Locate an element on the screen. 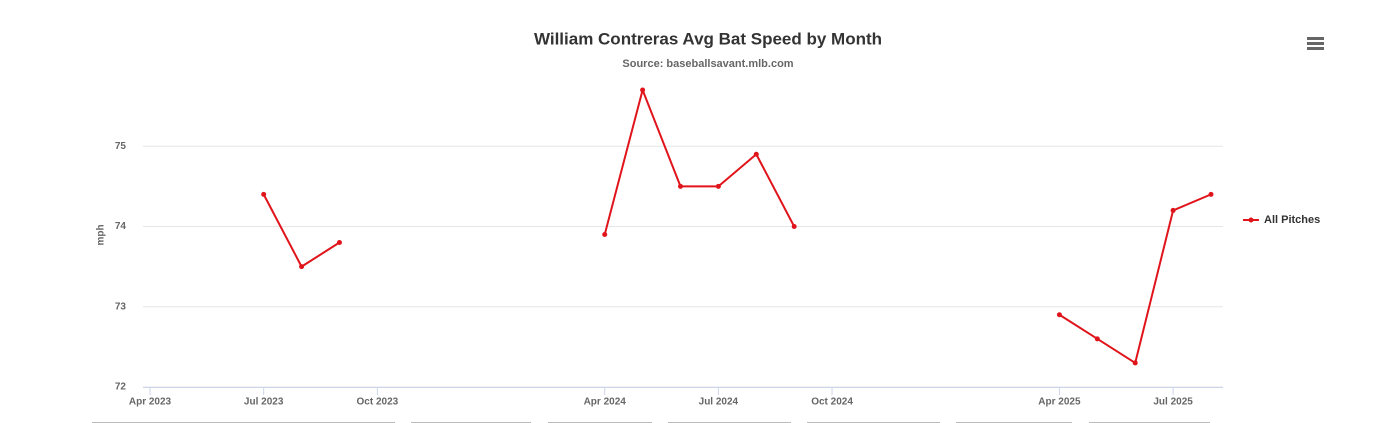 The height and width of the screenshot is (423, 1398). menu-button is located at coordinates (1315, 43).